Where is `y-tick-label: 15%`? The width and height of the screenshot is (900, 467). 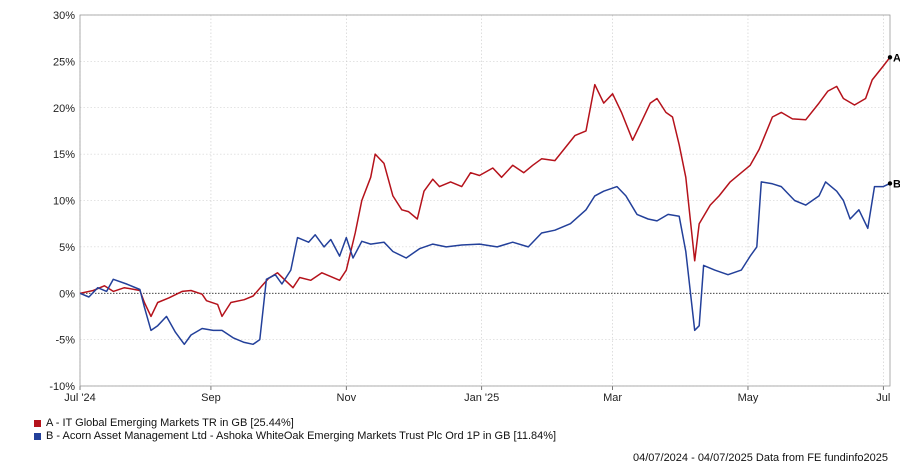
y-tick-label: 15% is located at coordinates (64, 155).